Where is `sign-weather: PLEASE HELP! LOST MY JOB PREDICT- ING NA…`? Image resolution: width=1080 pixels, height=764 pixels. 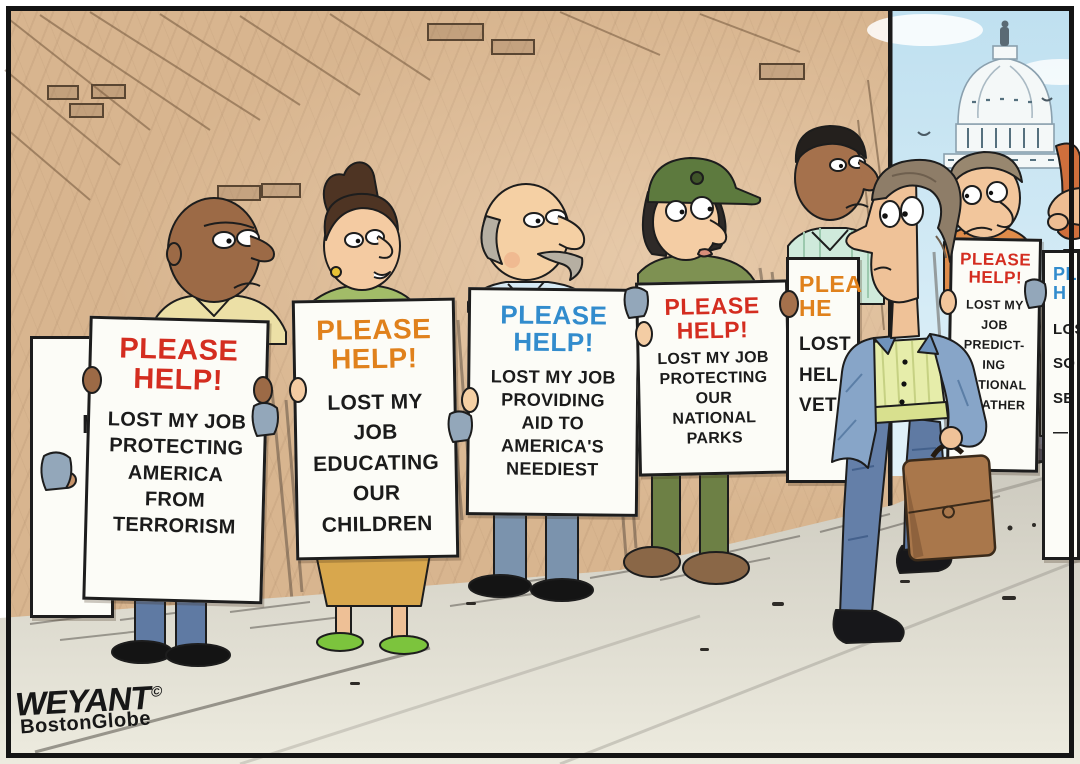 sign-weather: PLEASE HELP! LOST MY JOB PREDICT- ING NA… is located at coordinates (994, 355).